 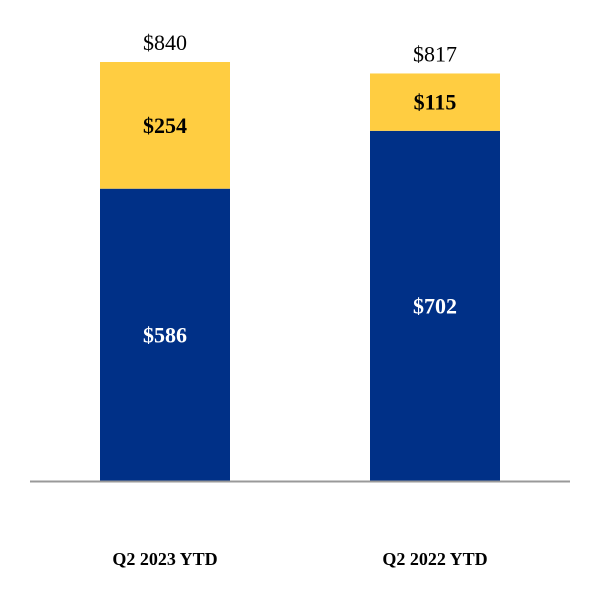 What do you see at coordinates (435, 53) in the screenshot?
I see `total-label-2: $817` at bounding box center [435, 53].